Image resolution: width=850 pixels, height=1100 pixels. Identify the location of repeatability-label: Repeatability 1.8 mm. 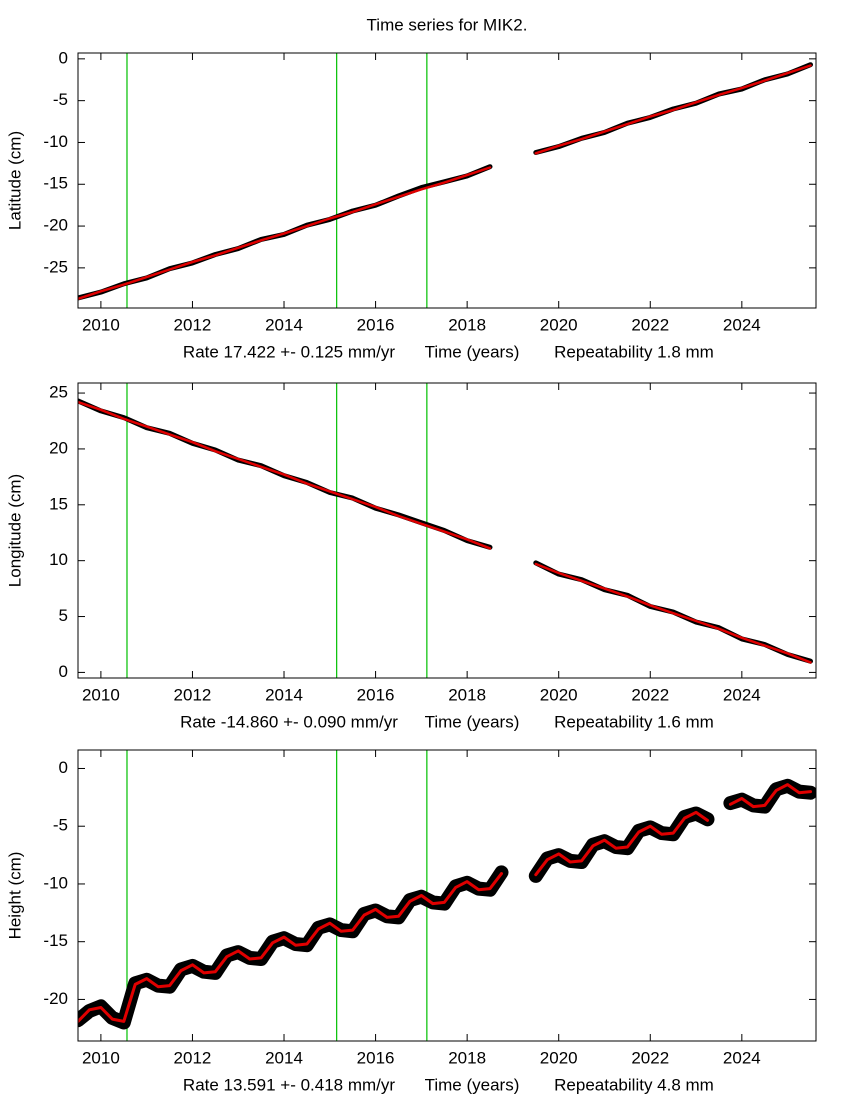
(634, 351).